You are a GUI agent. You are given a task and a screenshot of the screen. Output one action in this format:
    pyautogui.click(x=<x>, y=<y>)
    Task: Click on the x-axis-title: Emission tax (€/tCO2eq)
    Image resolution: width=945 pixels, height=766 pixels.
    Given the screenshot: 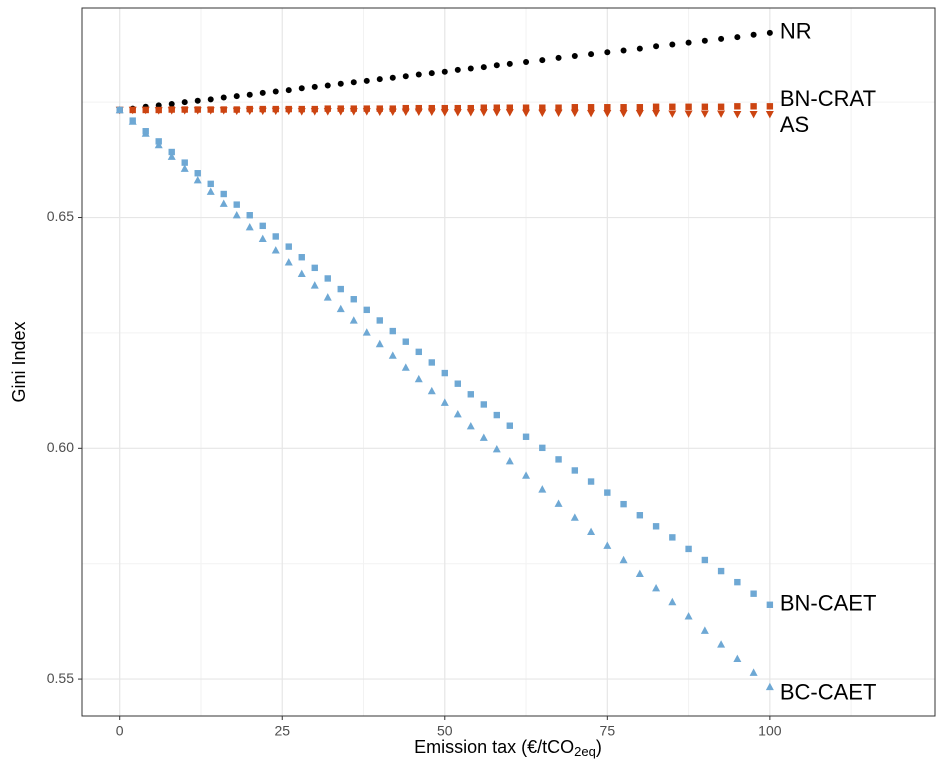 What is the action you would take?
    pyautogui.click(x=508, y=748)
    